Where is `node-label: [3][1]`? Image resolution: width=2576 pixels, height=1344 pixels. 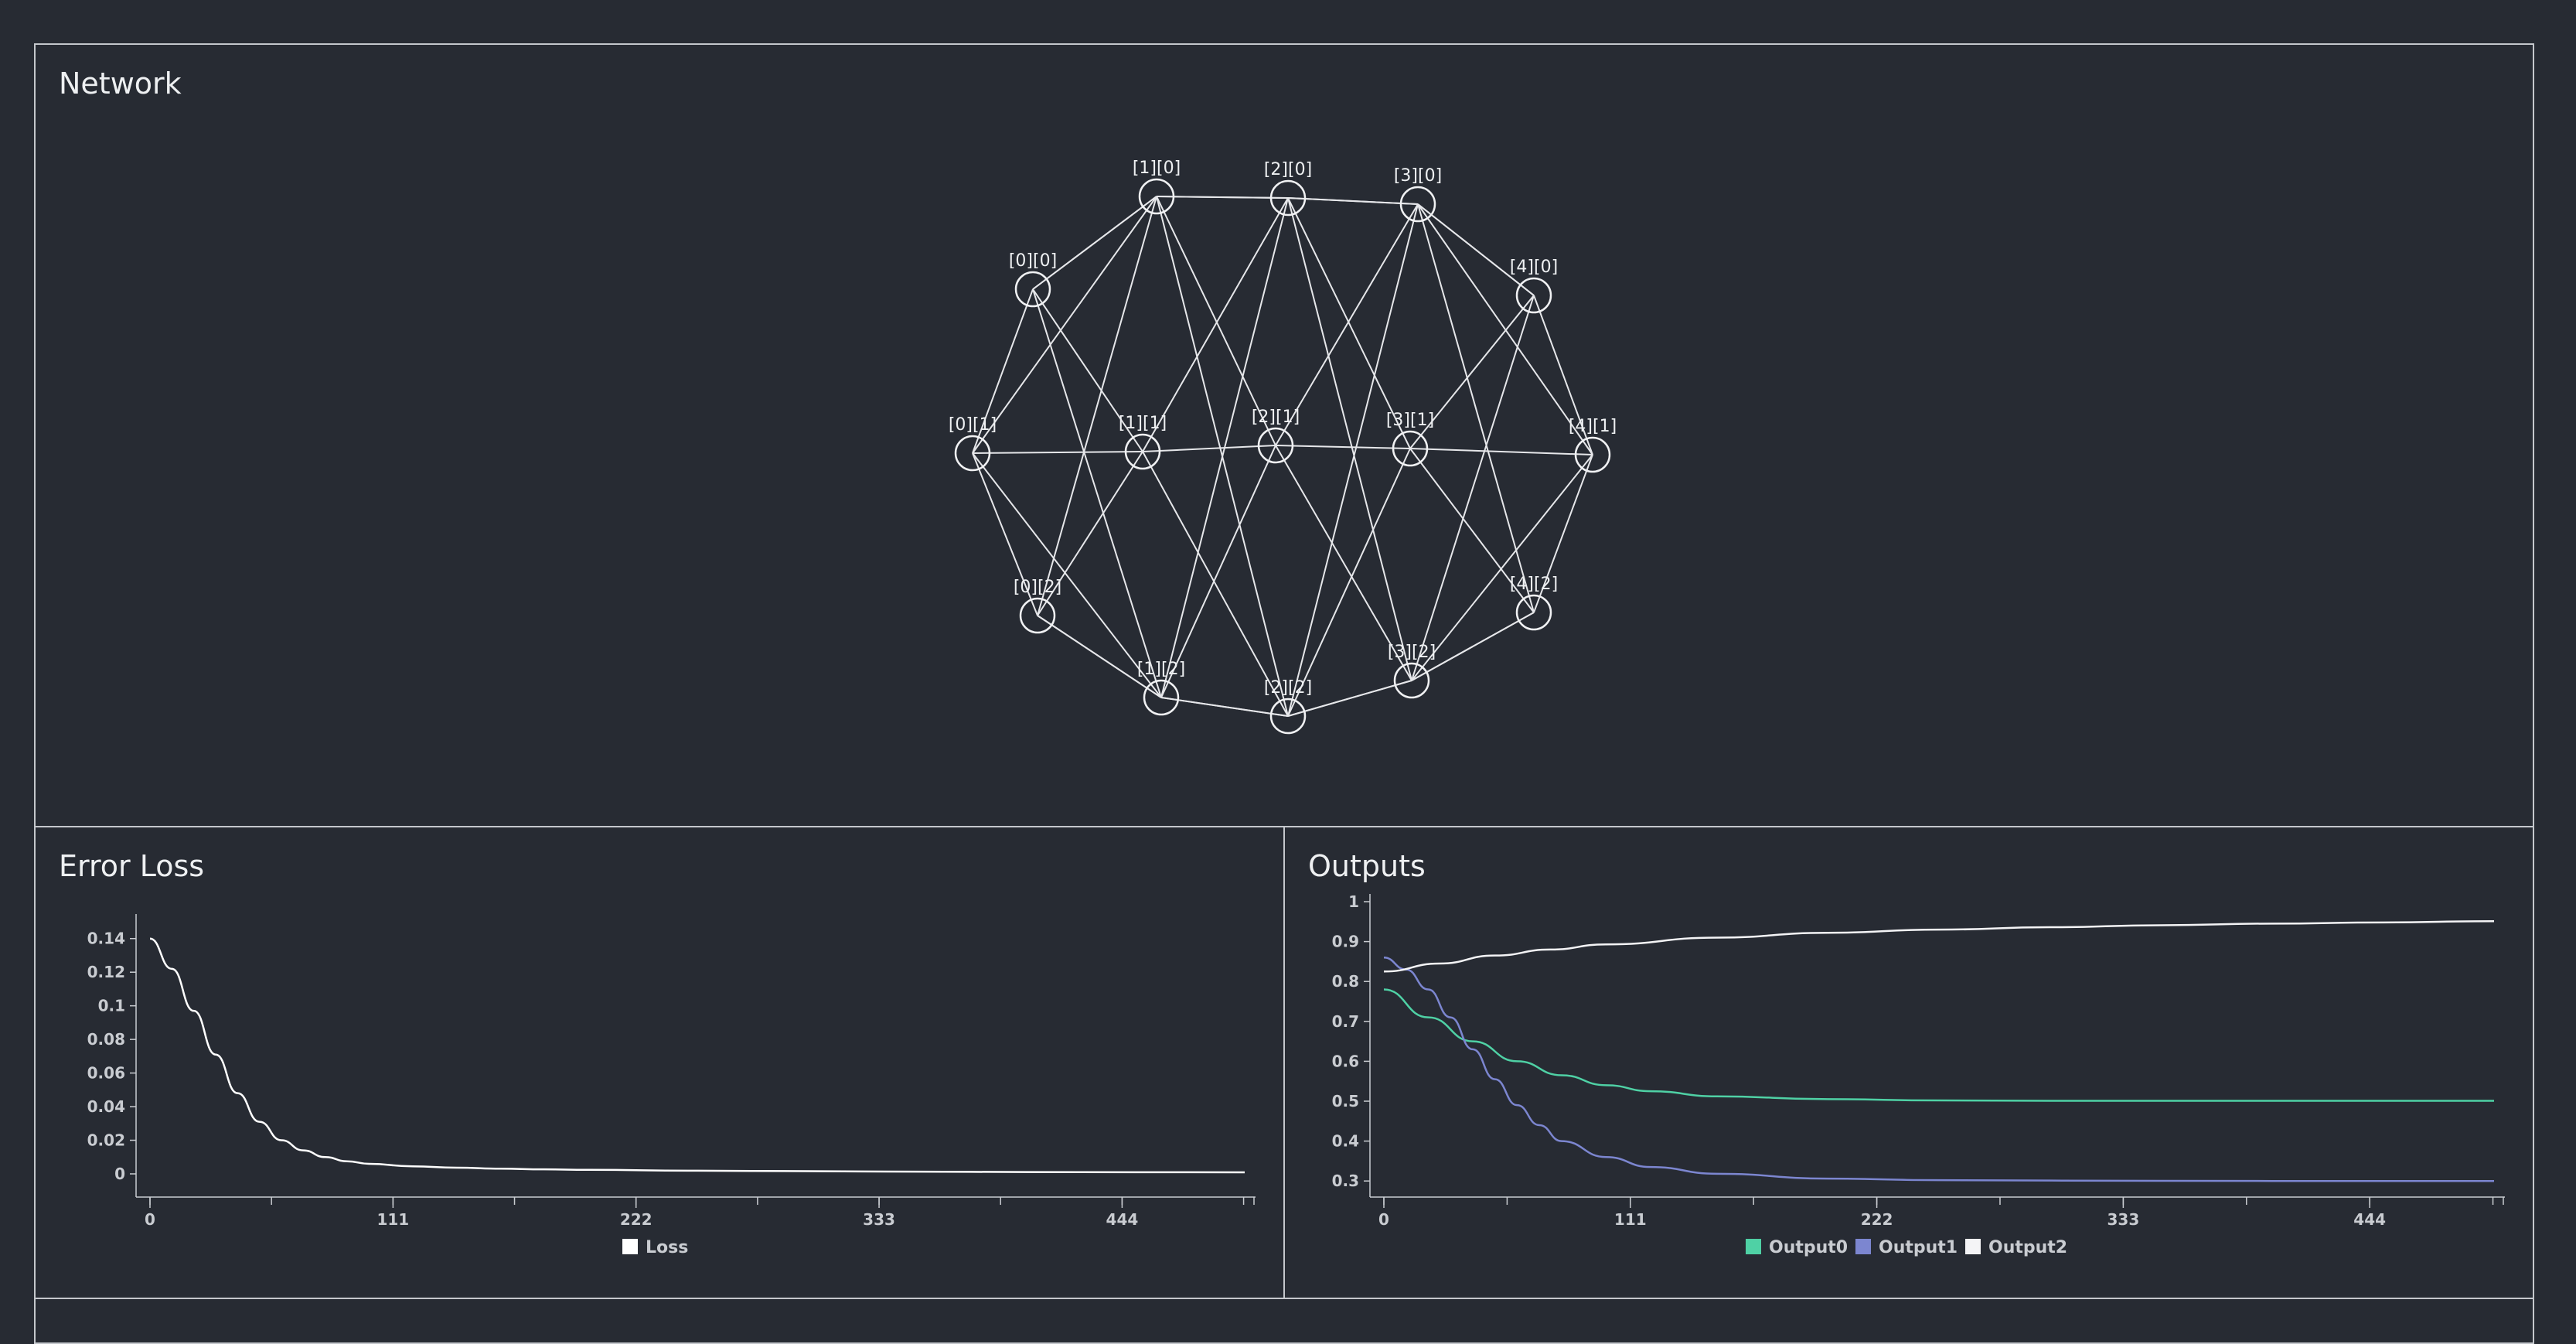 node-label: [3][1] is located at coordinates (1410, 420).